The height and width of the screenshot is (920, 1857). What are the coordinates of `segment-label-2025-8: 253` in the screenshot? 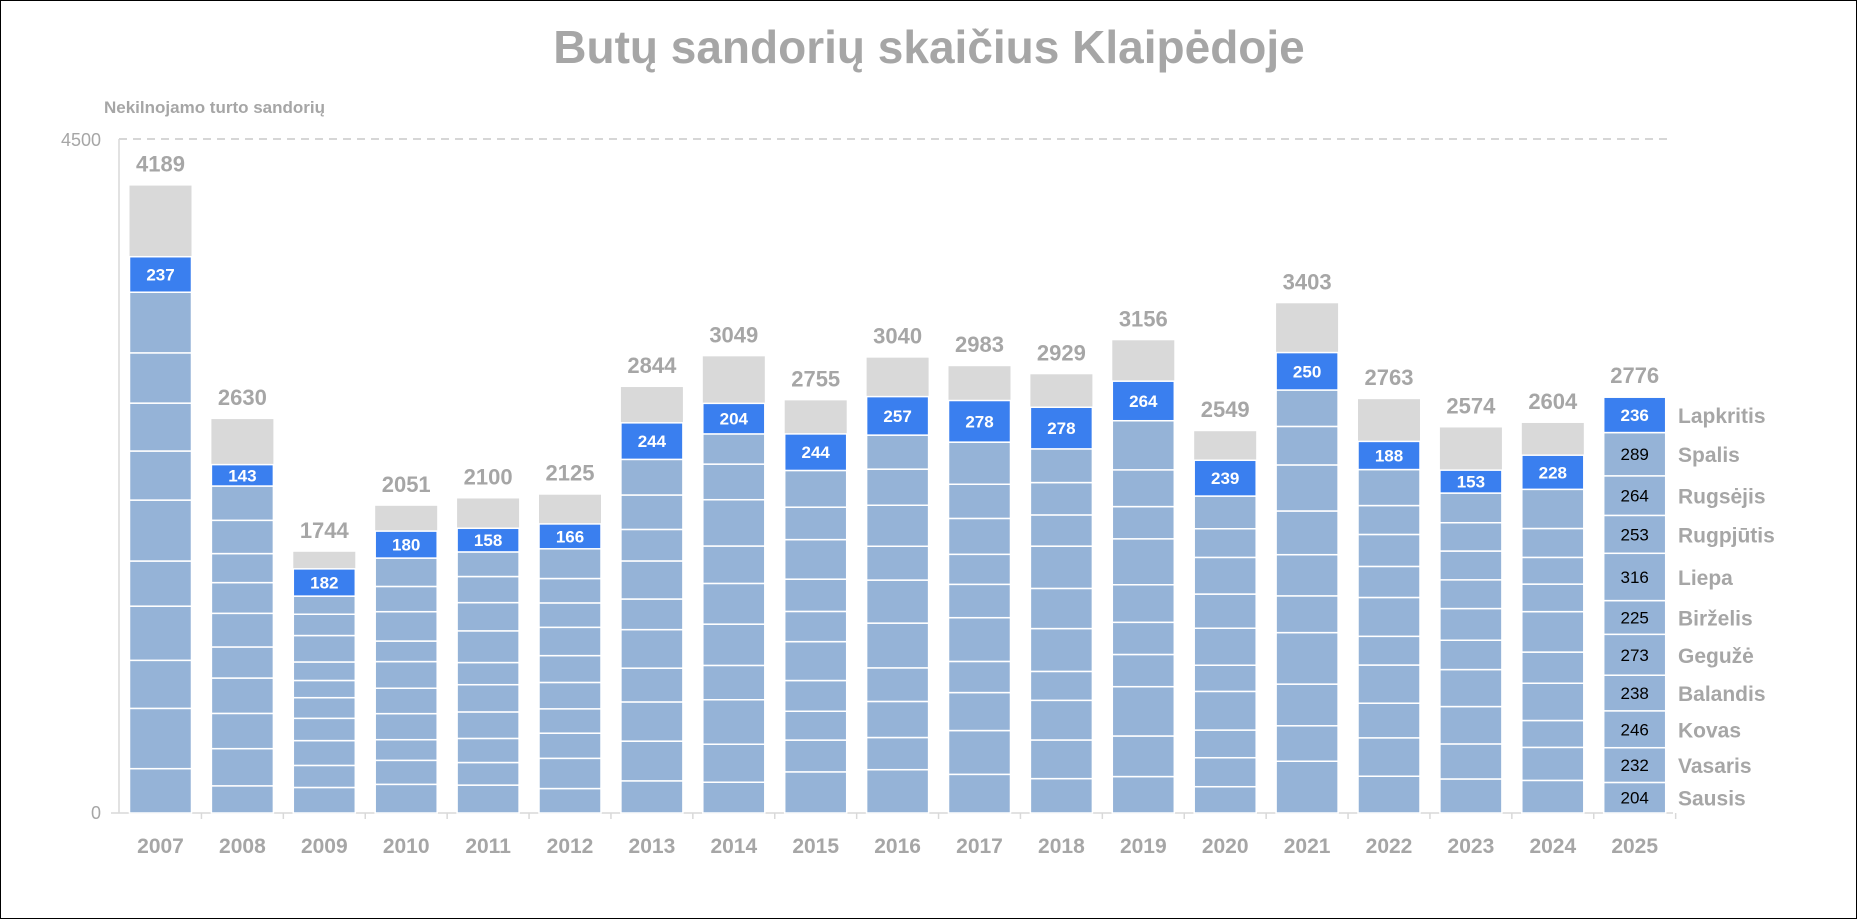 It's located at (1635, 534).